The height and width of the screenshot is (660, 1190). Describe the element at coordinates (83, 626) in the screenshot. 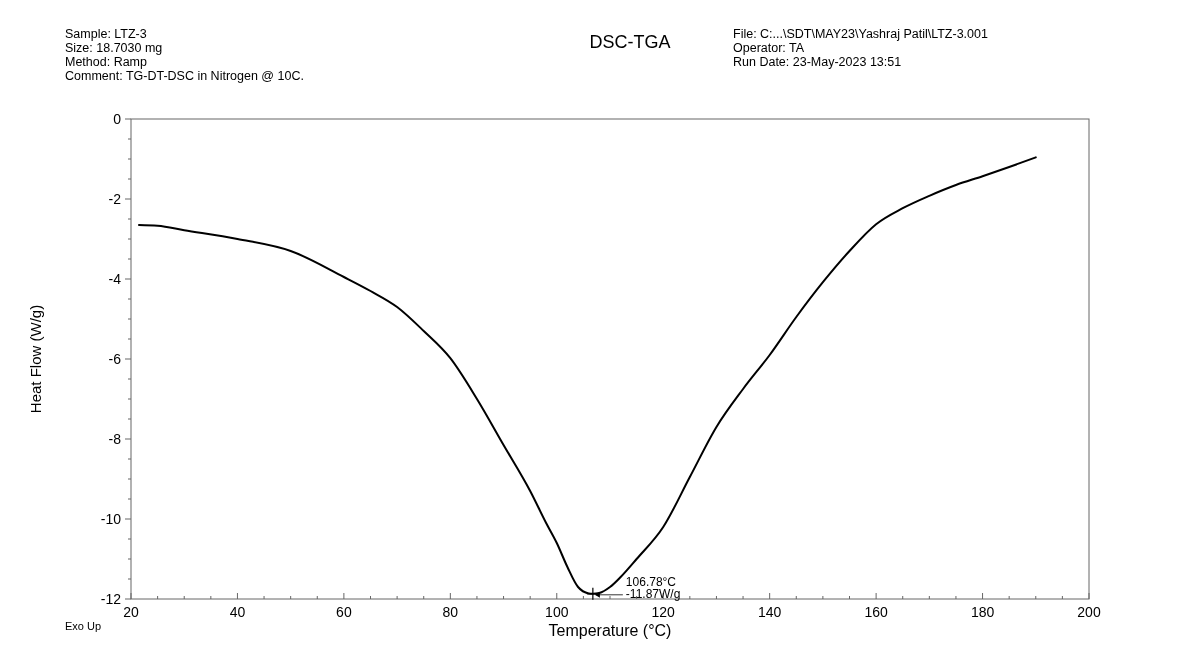

I see `text: Exo Up` at that location.